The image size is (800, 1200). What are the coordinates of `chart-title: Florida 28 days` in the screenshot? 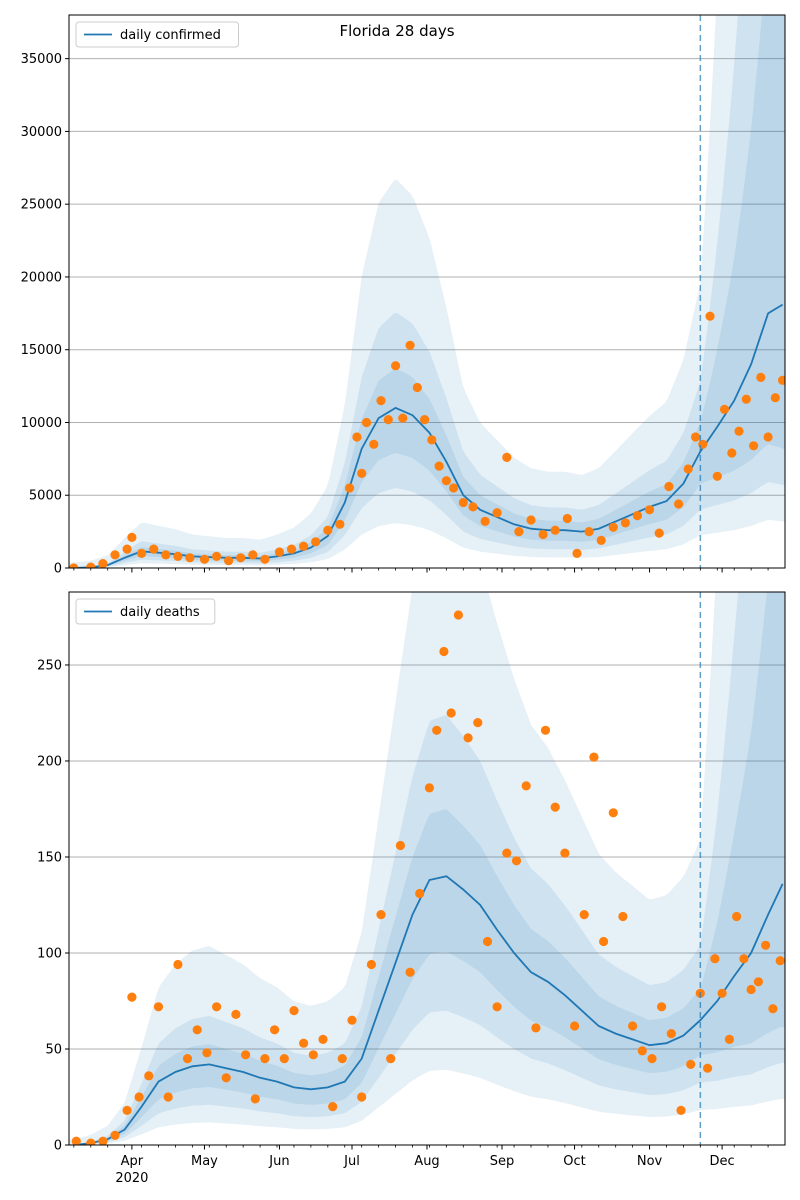 It's located at (396, 31).